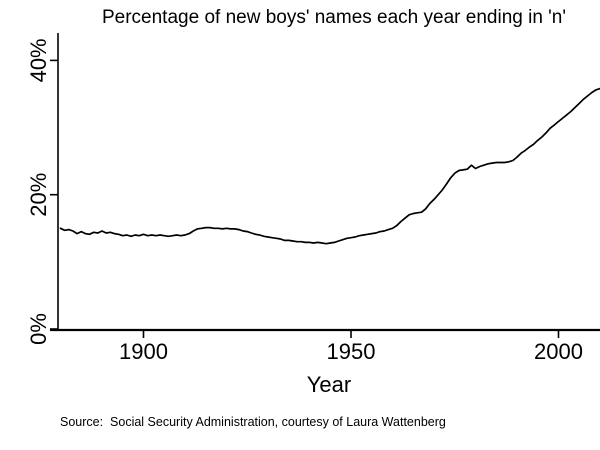  What do you see at coordinates (558, 351) in the screenshot?
I see `x-tick-label-2000: 2000` at bounding box center [558, 351].